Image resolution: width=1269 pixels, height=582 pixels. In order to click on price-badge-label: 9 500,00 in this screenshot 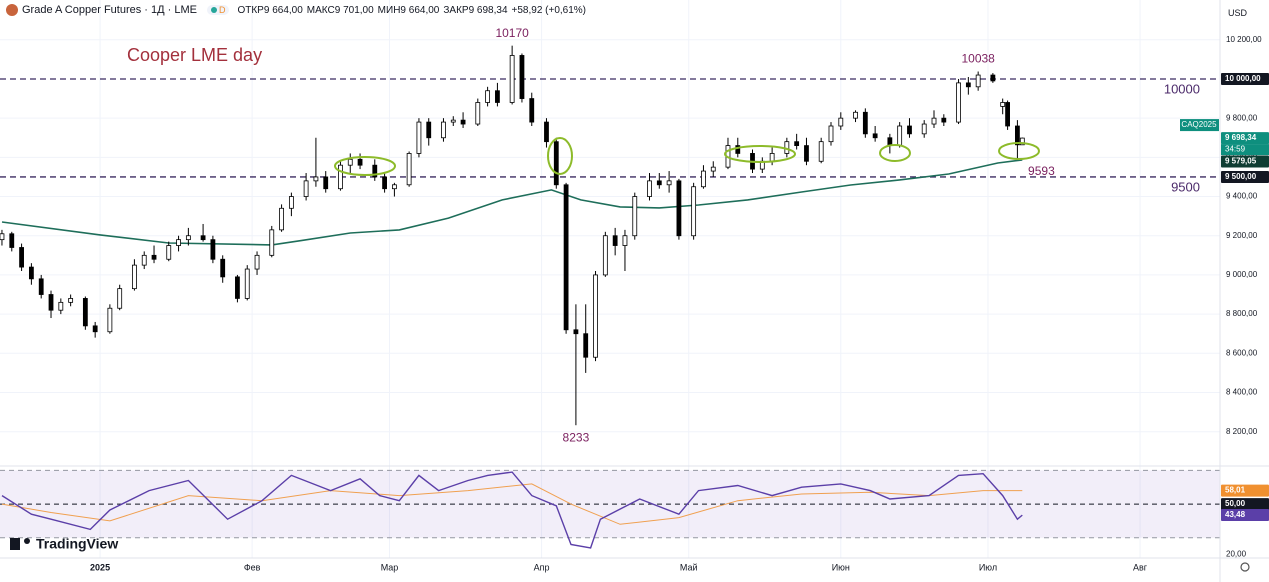, I will do `click(1241, 176)`.